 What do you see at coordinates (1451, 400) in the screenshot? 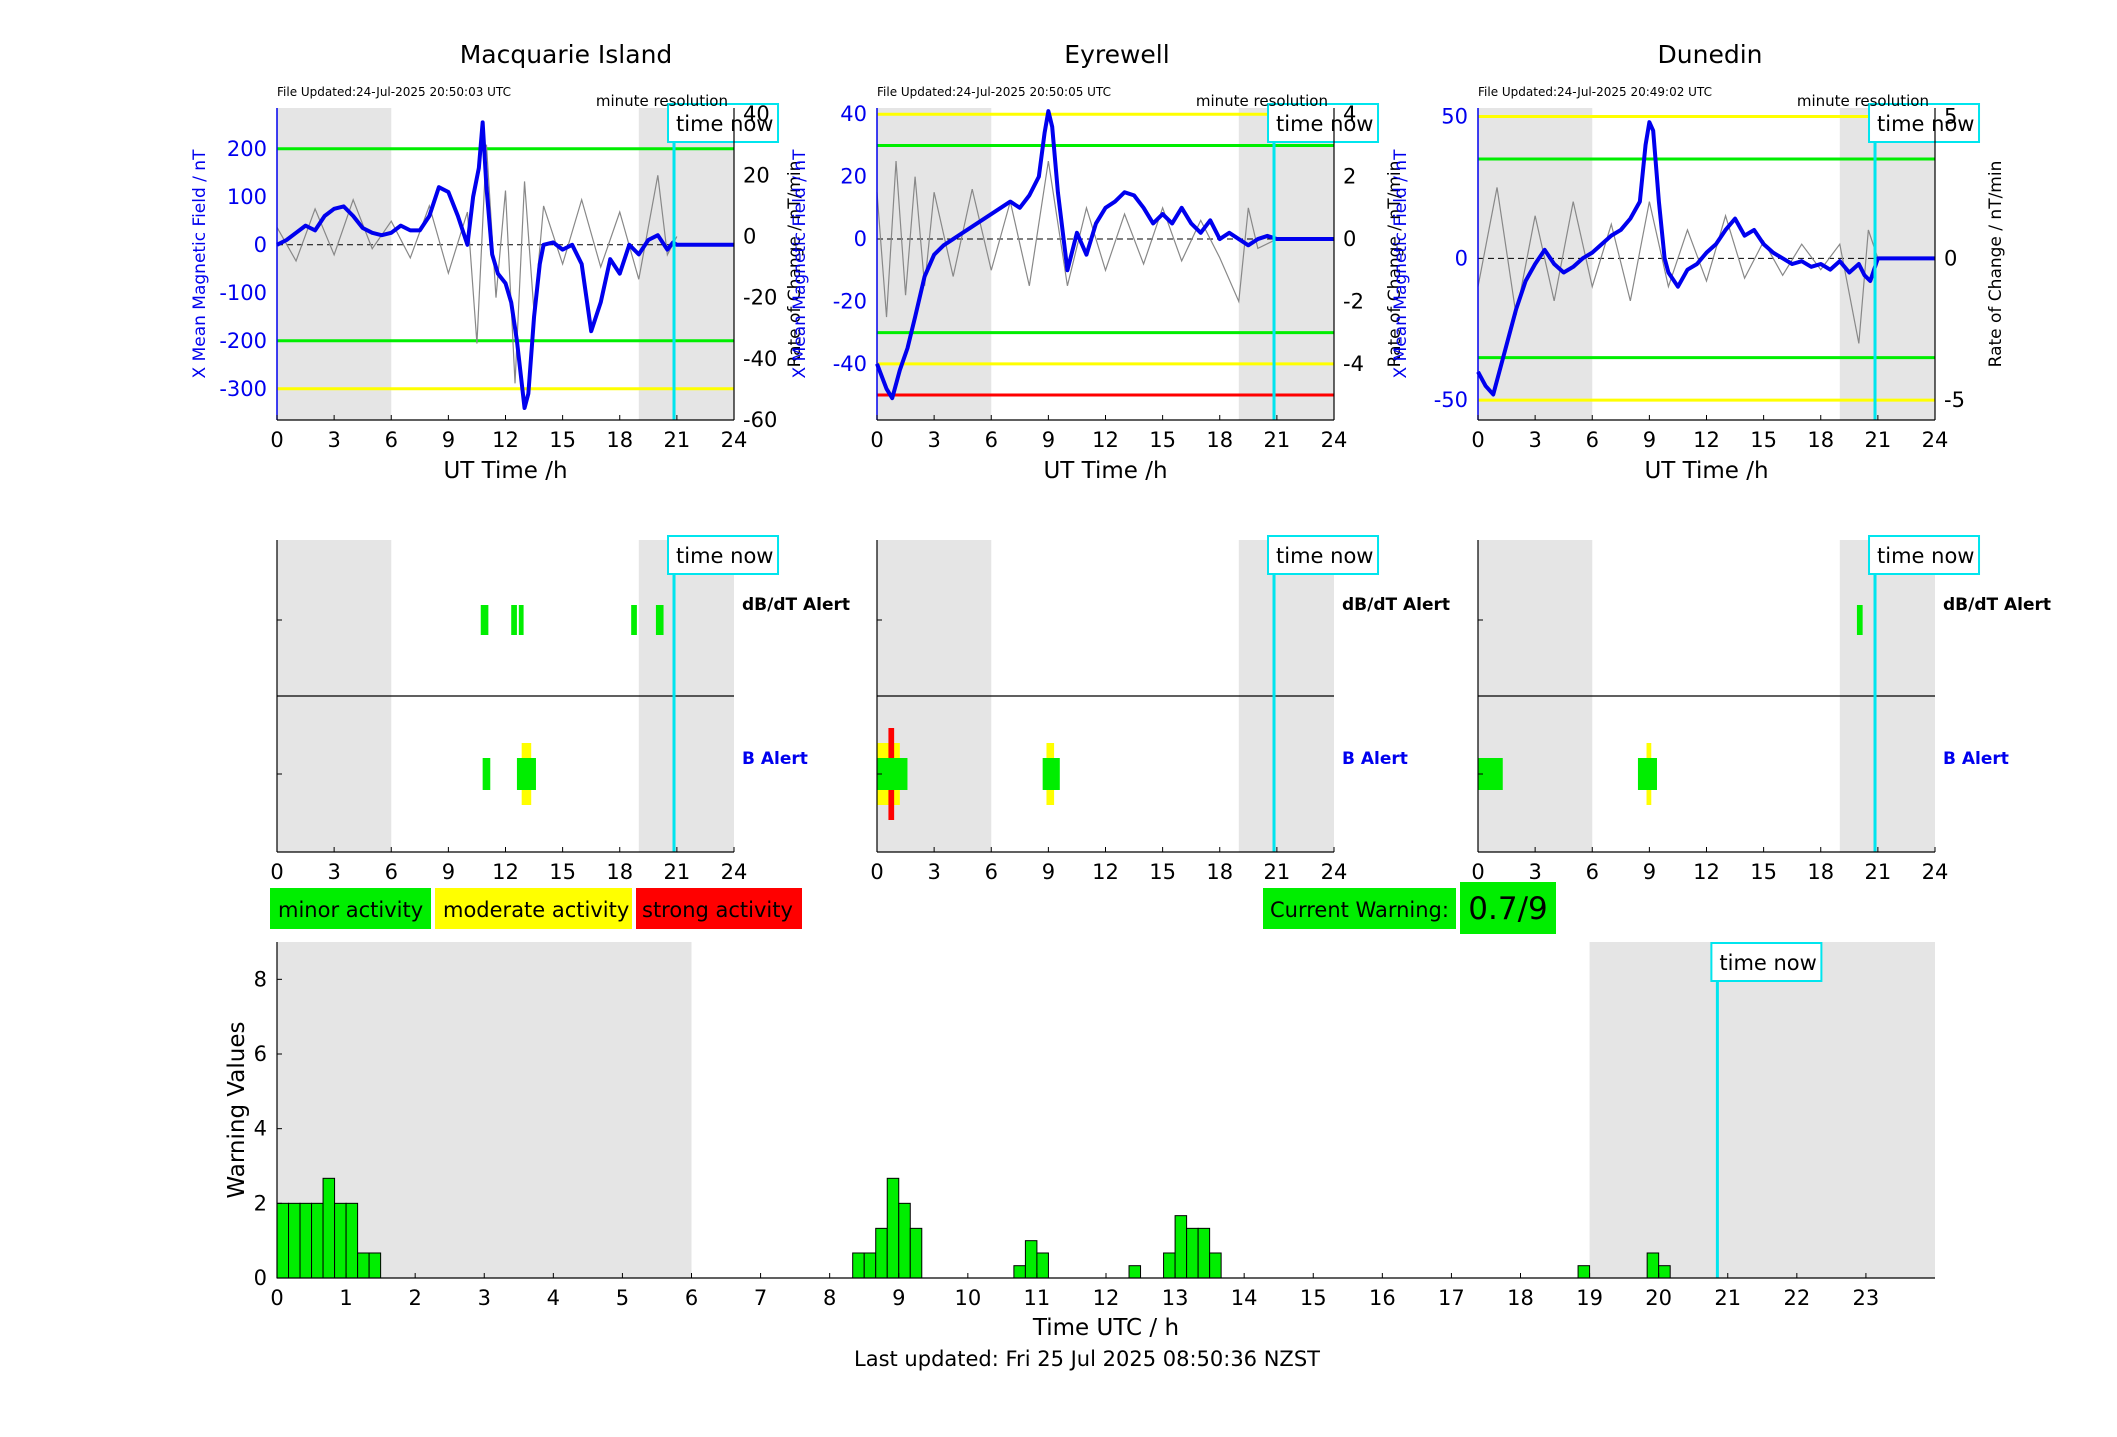
I see `y-tick-label: -50` at bounding box center [1451, 400].